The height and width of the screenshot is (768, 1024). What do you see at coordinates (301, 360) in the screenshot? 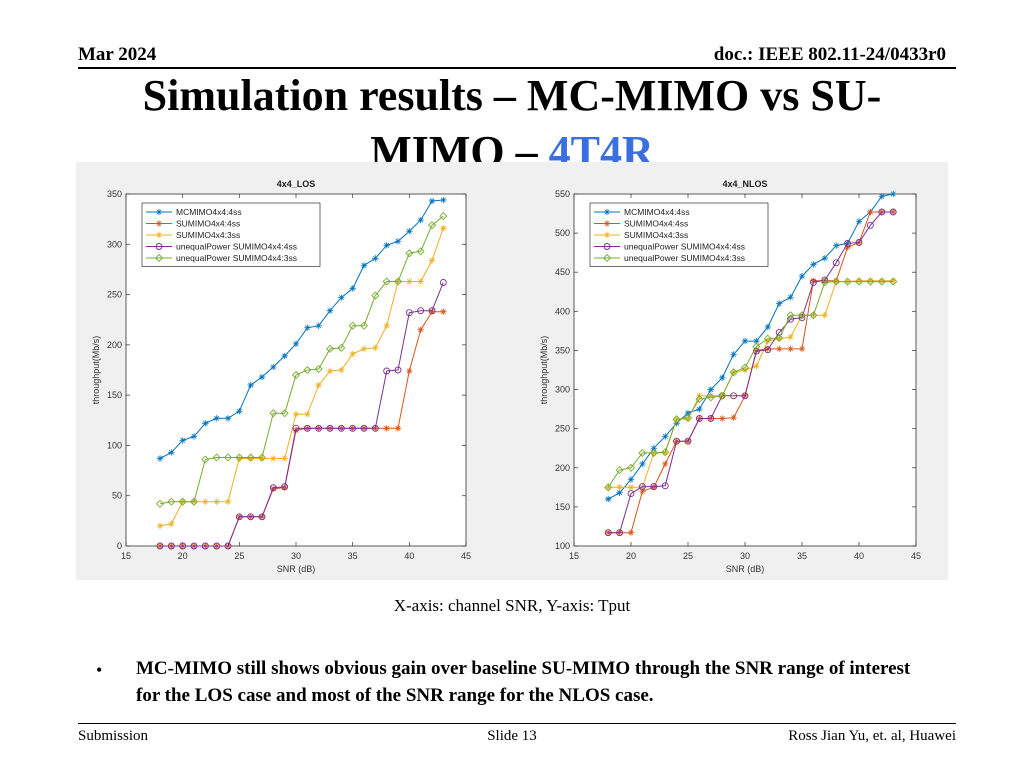
I see `los-series-4-line` at bounding box center [301, 360].